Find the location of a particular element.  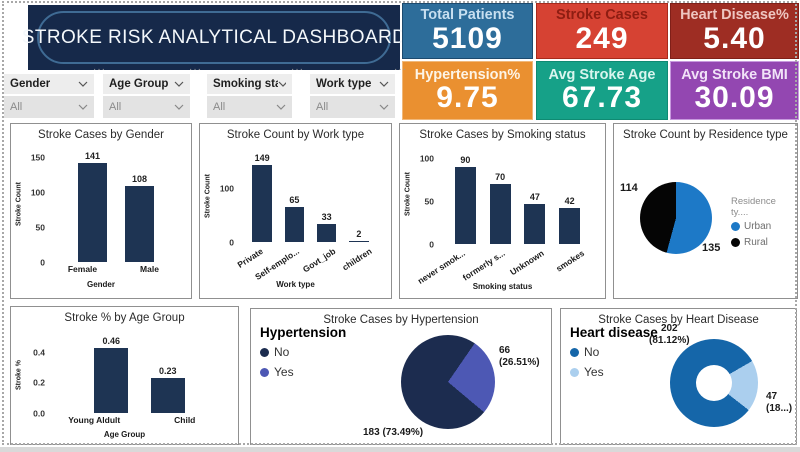

category-label: smokes is located at coordinates (569, 261).